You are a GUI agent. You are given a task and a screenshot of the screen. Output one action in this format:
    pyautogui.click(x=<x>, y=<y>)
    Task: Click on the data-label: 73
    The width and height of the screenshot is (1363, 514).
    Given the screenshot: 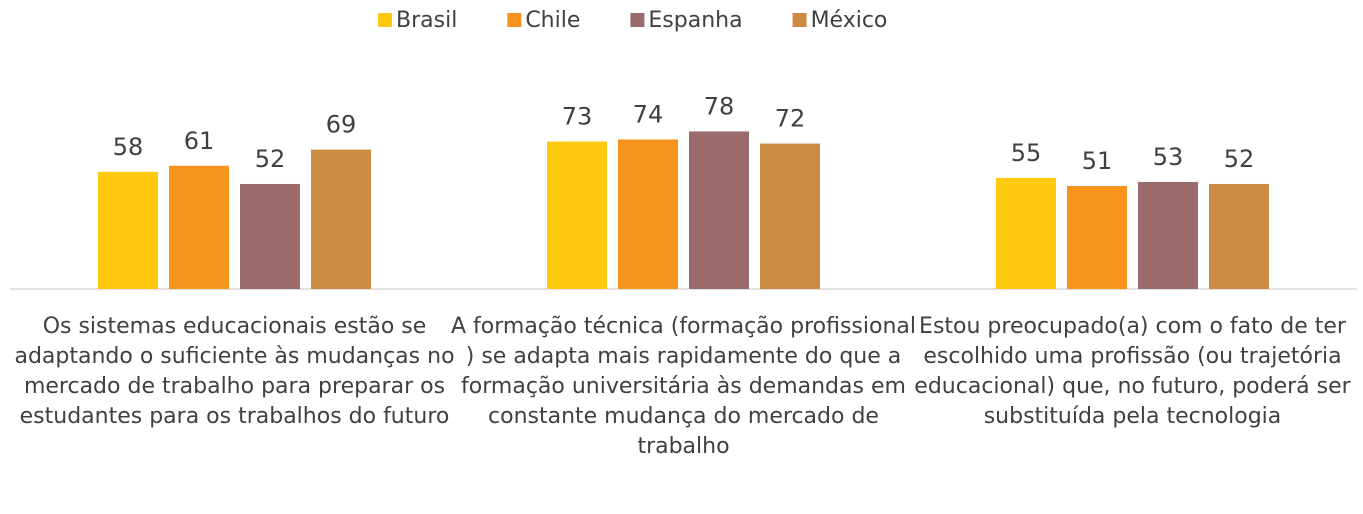 What is the action you would take?
    pyautogui.click(x=577, y=117)
    